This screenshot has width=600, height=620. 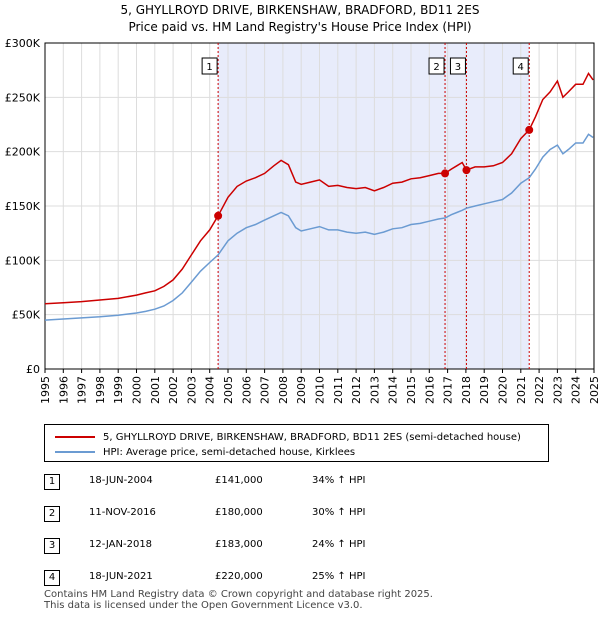 What do you see at coordinates (304, 515) in the screenshot?
I see `table-row: 2 11-NOV-2016 £180,000 30% ↑ HPI` at bounding box center [304, 515].